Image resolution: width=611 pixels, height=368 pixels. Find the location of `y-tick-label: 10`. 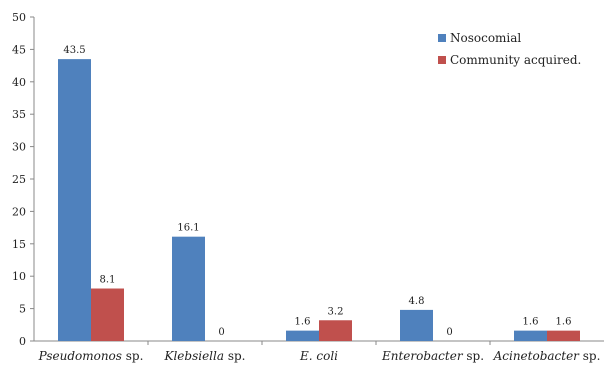

y-tick-label: 10 is located at coordinates (19, 276).